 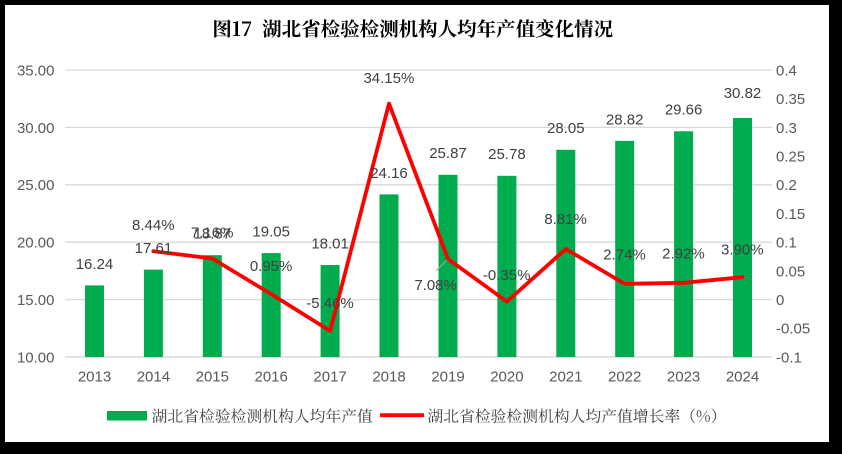 I want to click on svg-text: 30.00, so click(x=36, y=128).